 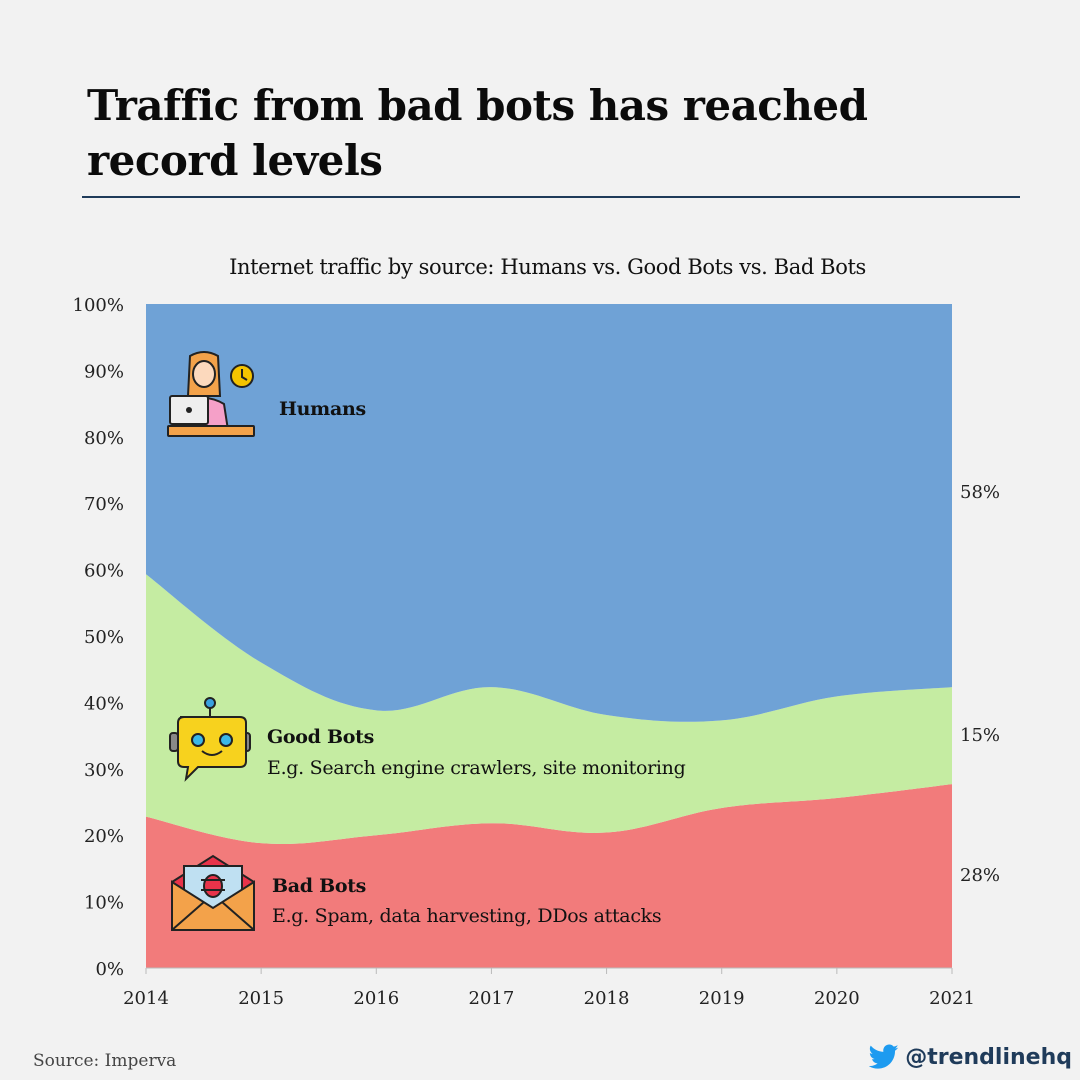 I want to click on y-tick-label: 10%, so click(x=104, y=903).